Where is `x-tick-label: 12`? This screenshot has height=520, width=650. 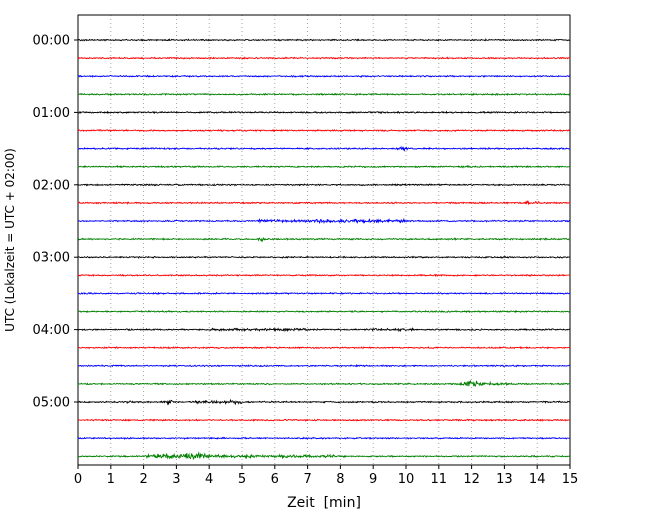 x-tick-label: 12 is located at coordinates (471, 479).